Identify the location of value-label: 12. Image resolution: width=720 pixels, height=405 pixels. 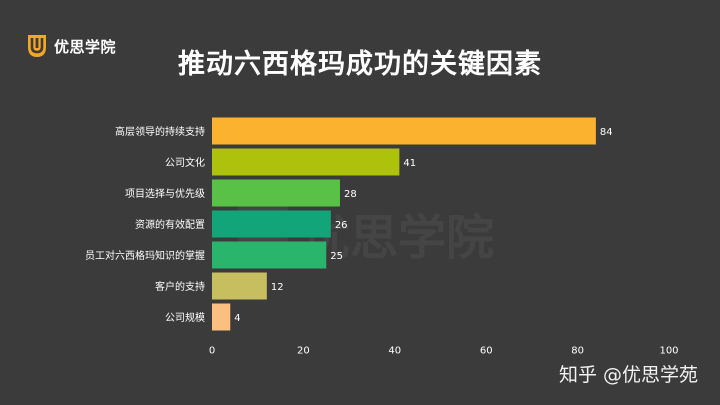
(277, 287).